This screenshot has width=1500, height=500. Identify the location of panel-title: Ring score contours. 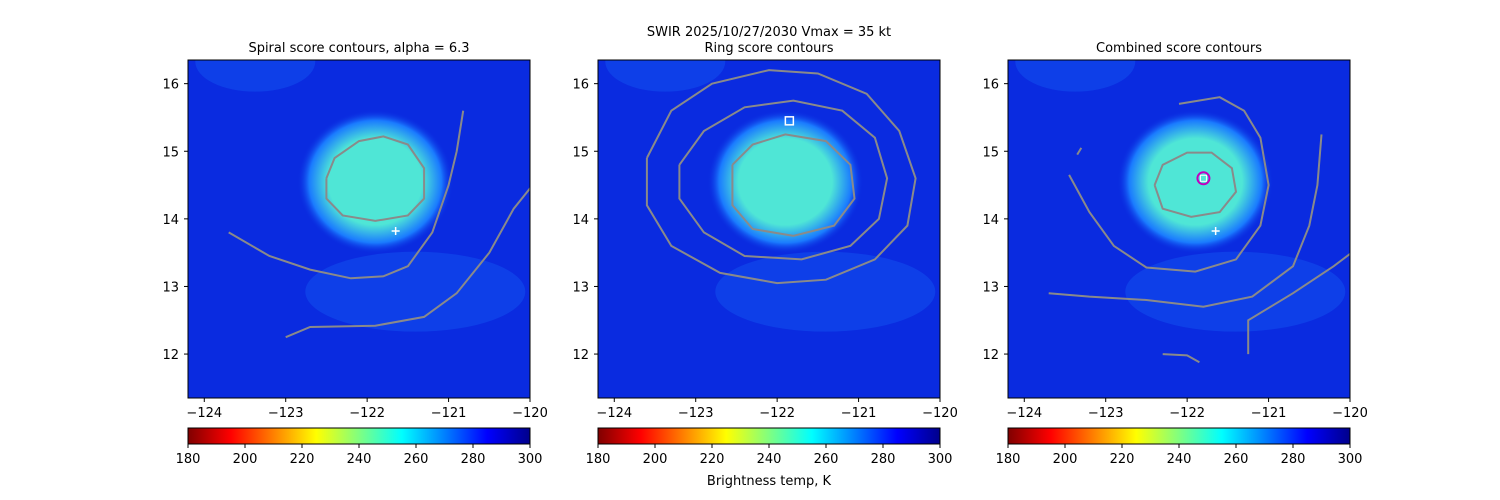
(768, 48).